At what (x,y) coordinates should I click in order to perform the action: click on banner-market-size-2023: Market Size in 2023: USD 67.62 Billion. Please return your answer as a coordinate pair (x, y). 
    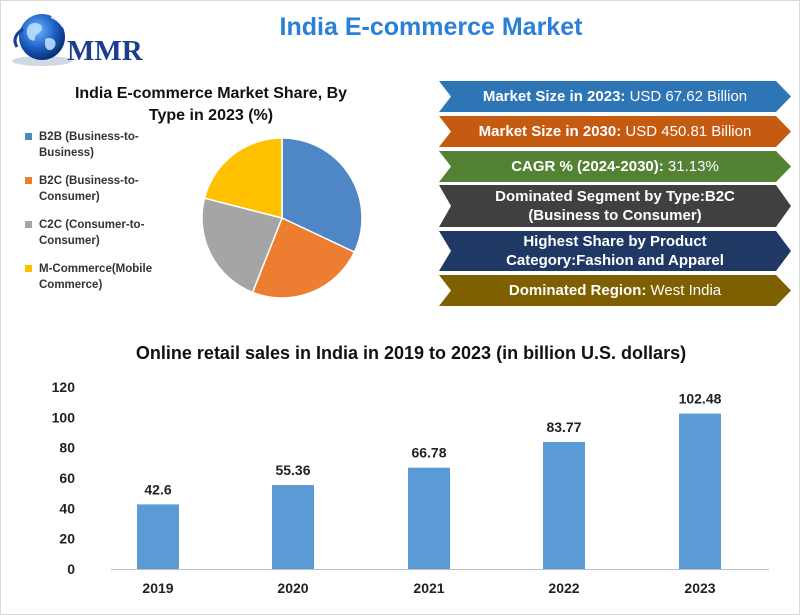
    Looking at the image, I should click on (615, 96).